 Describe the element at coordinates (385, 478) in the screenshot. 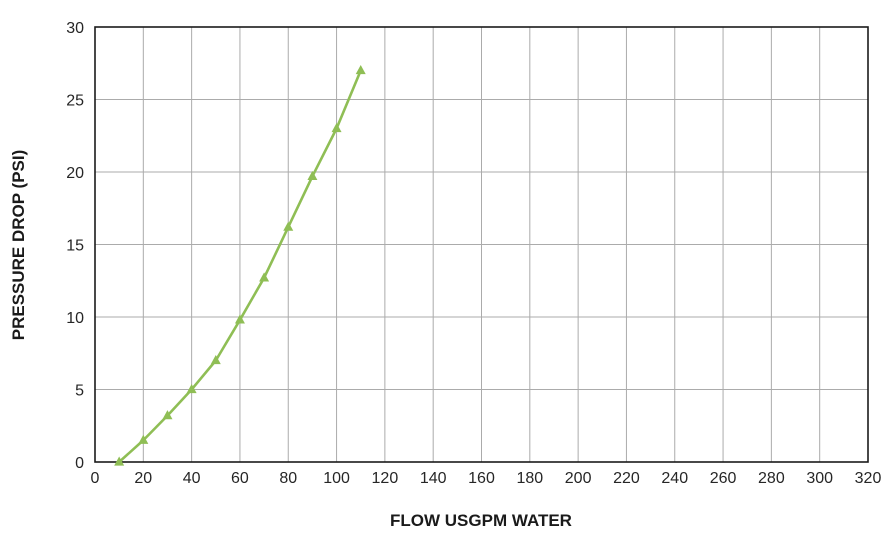

I see `x-tick-label: 120` at that location.